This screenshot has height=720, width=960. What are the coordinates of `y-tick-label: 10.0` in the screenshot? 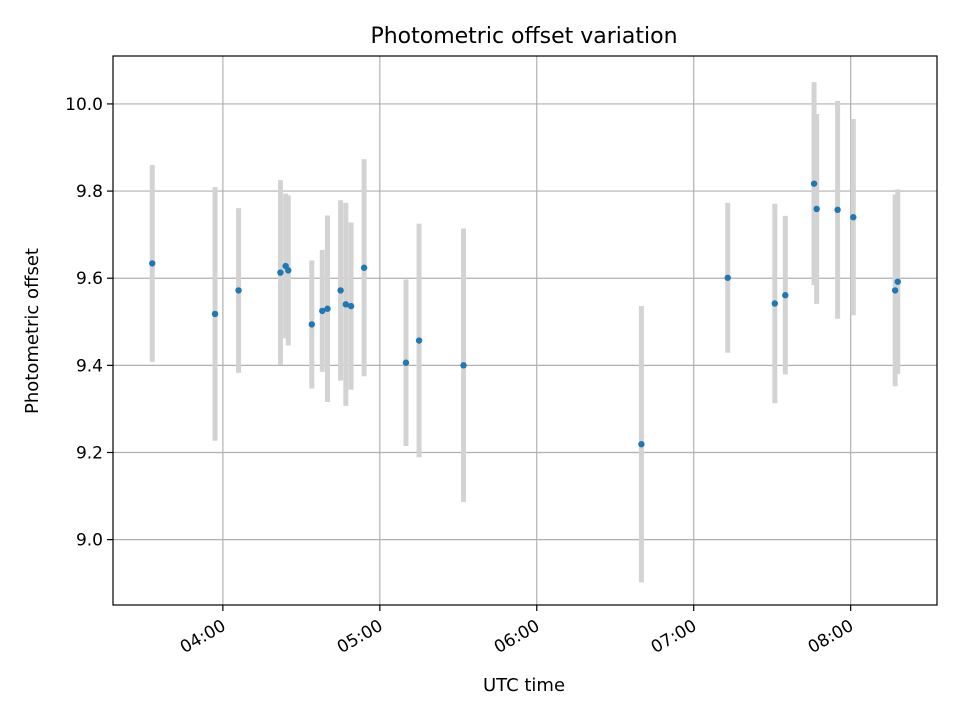 It's located at (84, 105).